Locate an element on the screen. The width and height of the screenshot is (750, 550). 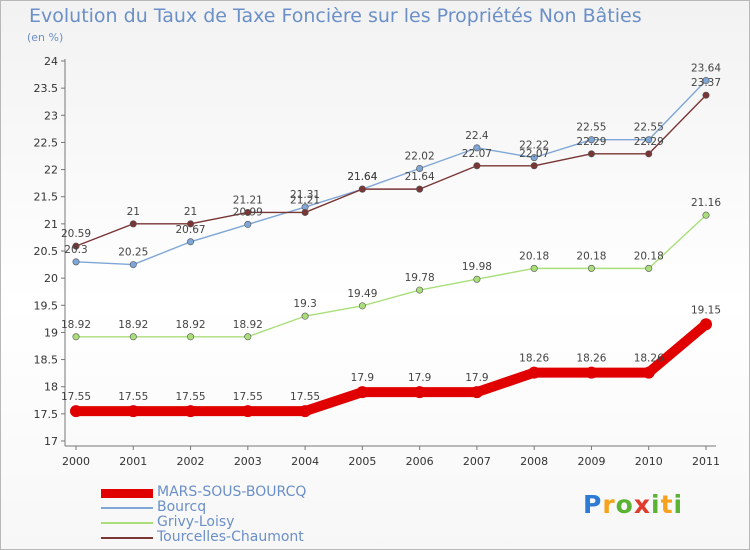
x-tick-label: 2003 is located at coordinates (248, 461).